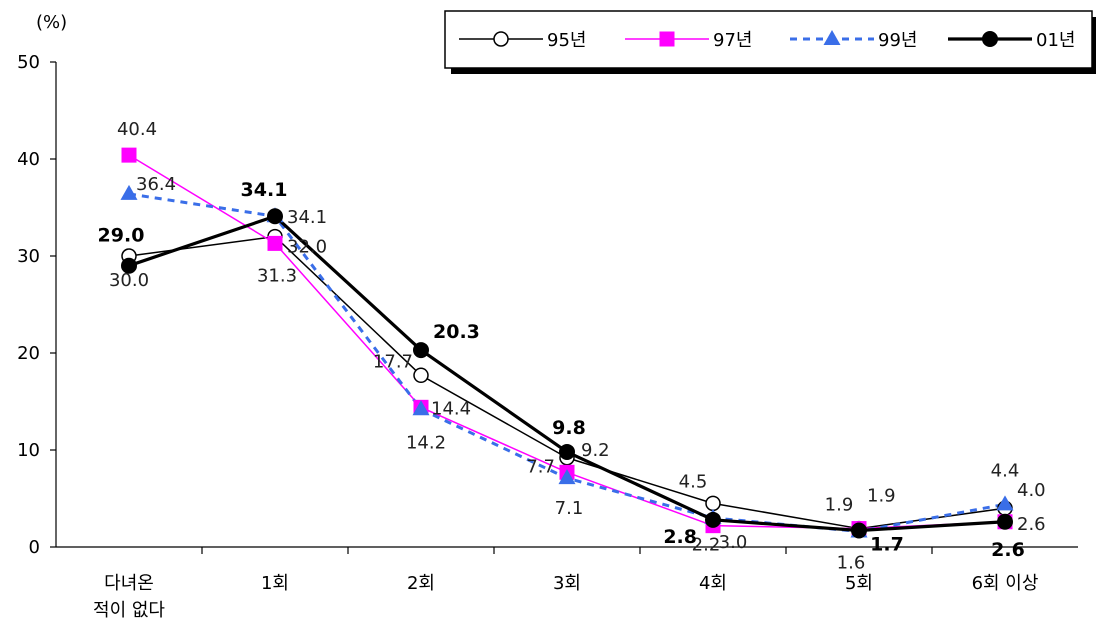 The image size is (1096, 626). Describe the element at coordinates (693, 481) in the screenshot. I see `data-label: 4.5` at that location.